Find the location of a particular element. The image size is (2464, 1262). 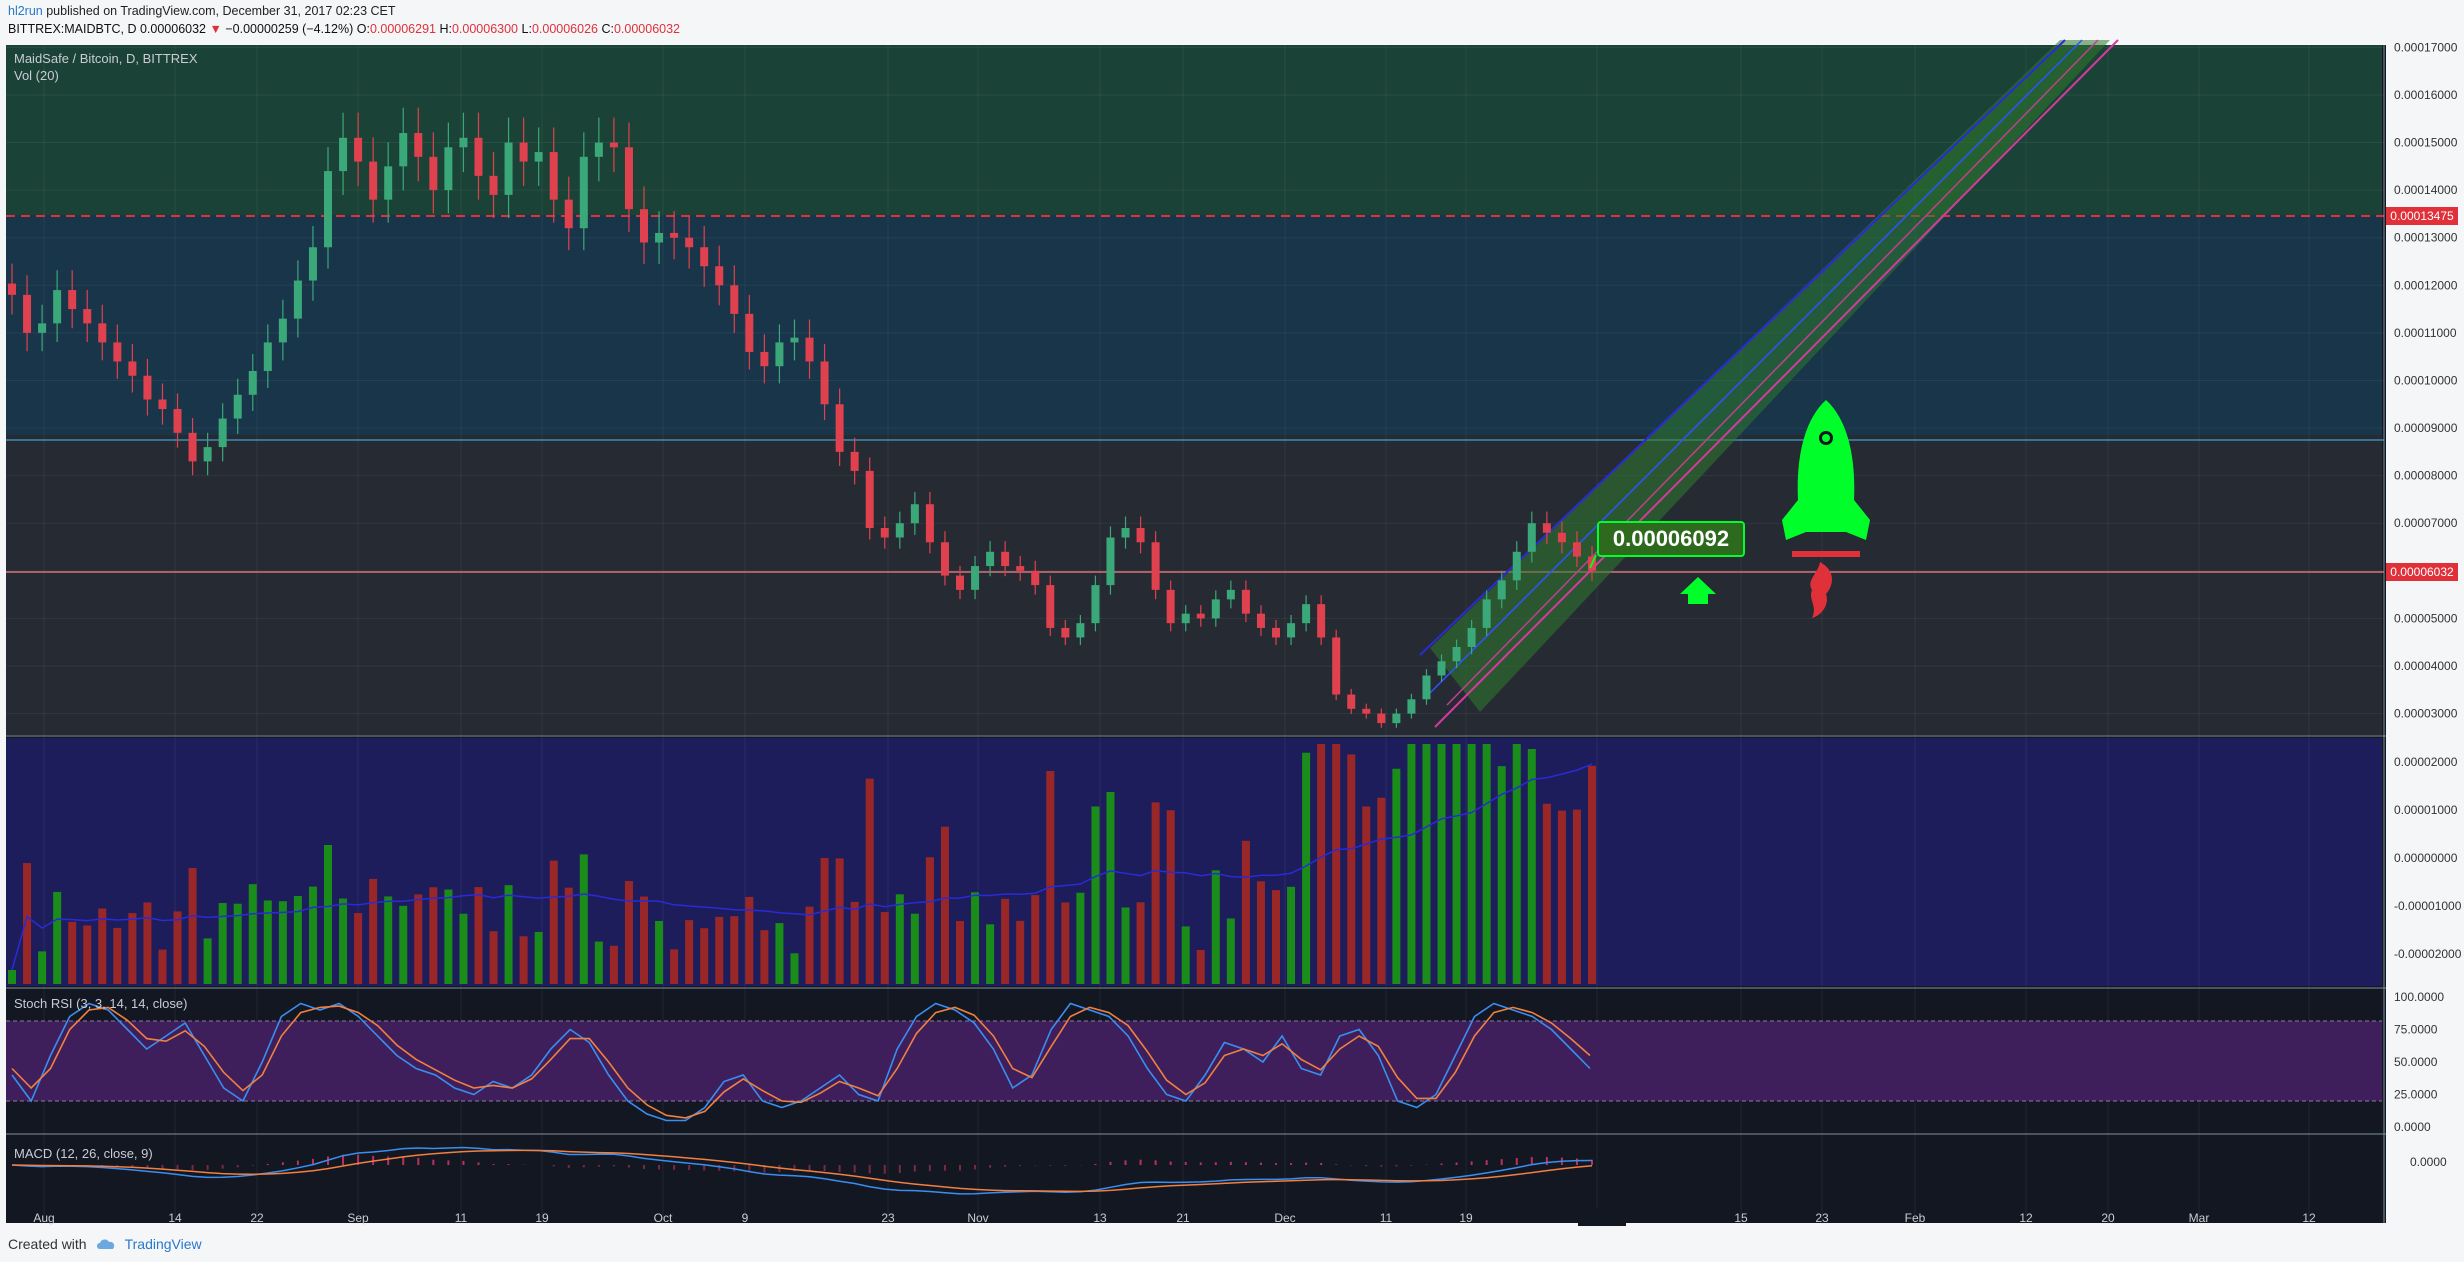

channel-lower-mid-line is located at coordinates (1772, 372).